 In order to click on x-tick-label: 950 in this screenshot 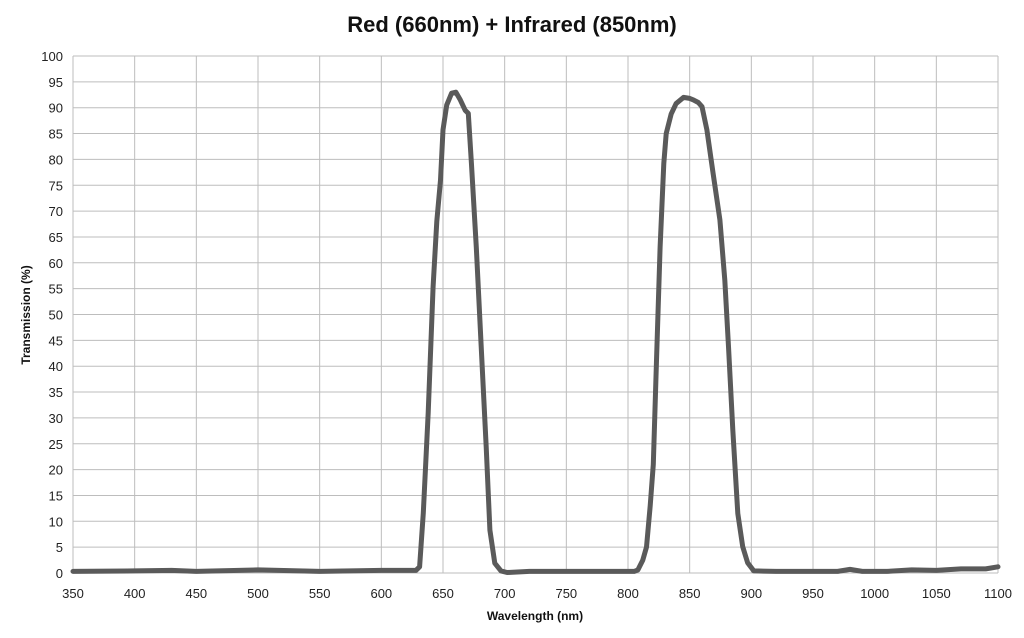, I will do `click(813, 593)`.